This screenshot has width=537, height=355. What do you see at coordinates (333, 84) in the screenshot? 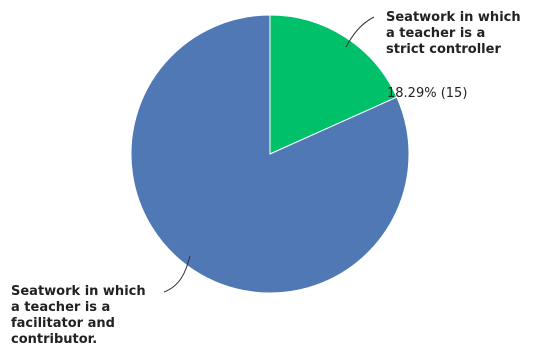
I see `pie-slice-strict-controller` at bounding box center [333, 84].